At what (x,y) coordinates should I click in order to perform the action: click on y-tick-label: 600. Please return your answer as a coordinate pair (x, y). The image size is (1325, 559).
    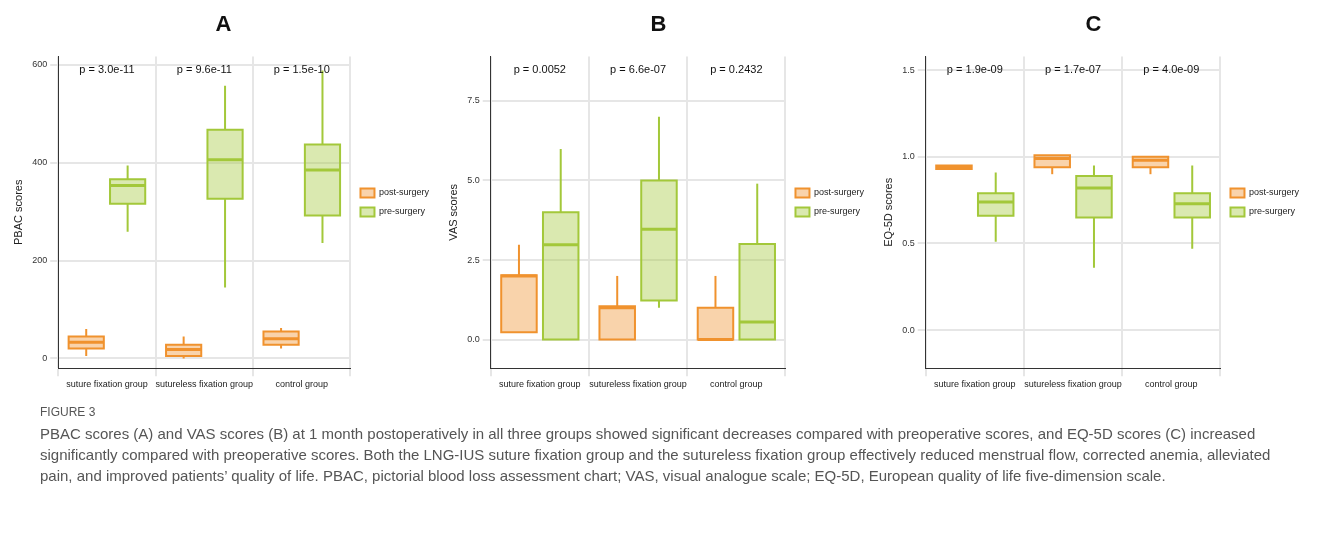
    Looking at the image, I should click on (40, 64).